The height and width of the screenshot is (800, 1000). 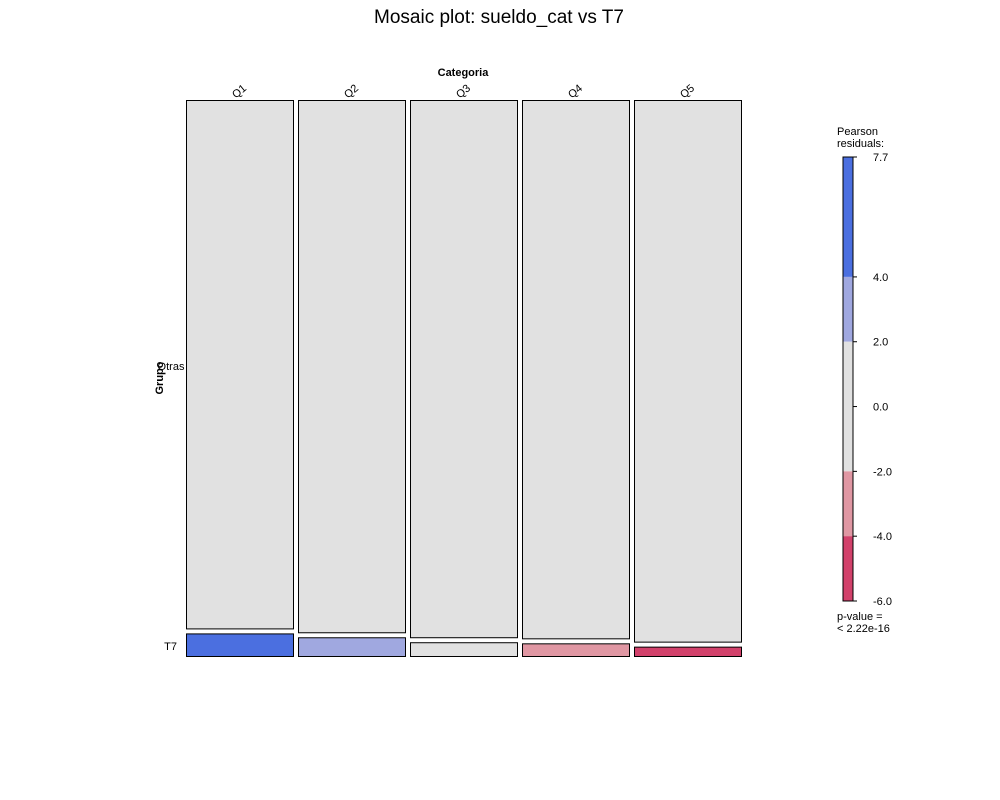 What do you see at coordinates (464, 649) in the screenshot?
I see `tile-t7-q3` at bounding box center [464, 649].